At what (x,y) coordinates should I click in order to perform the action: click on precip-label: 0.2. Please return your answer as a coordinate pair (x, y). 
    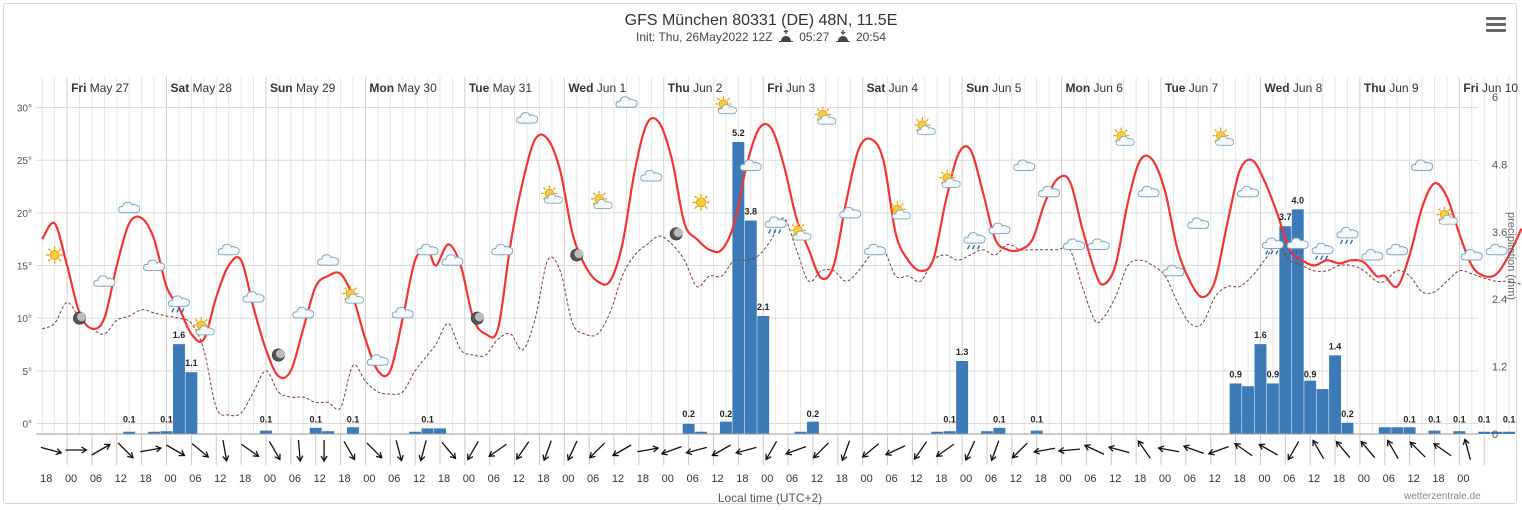
    Looking at the image, I should click on (688, 414).